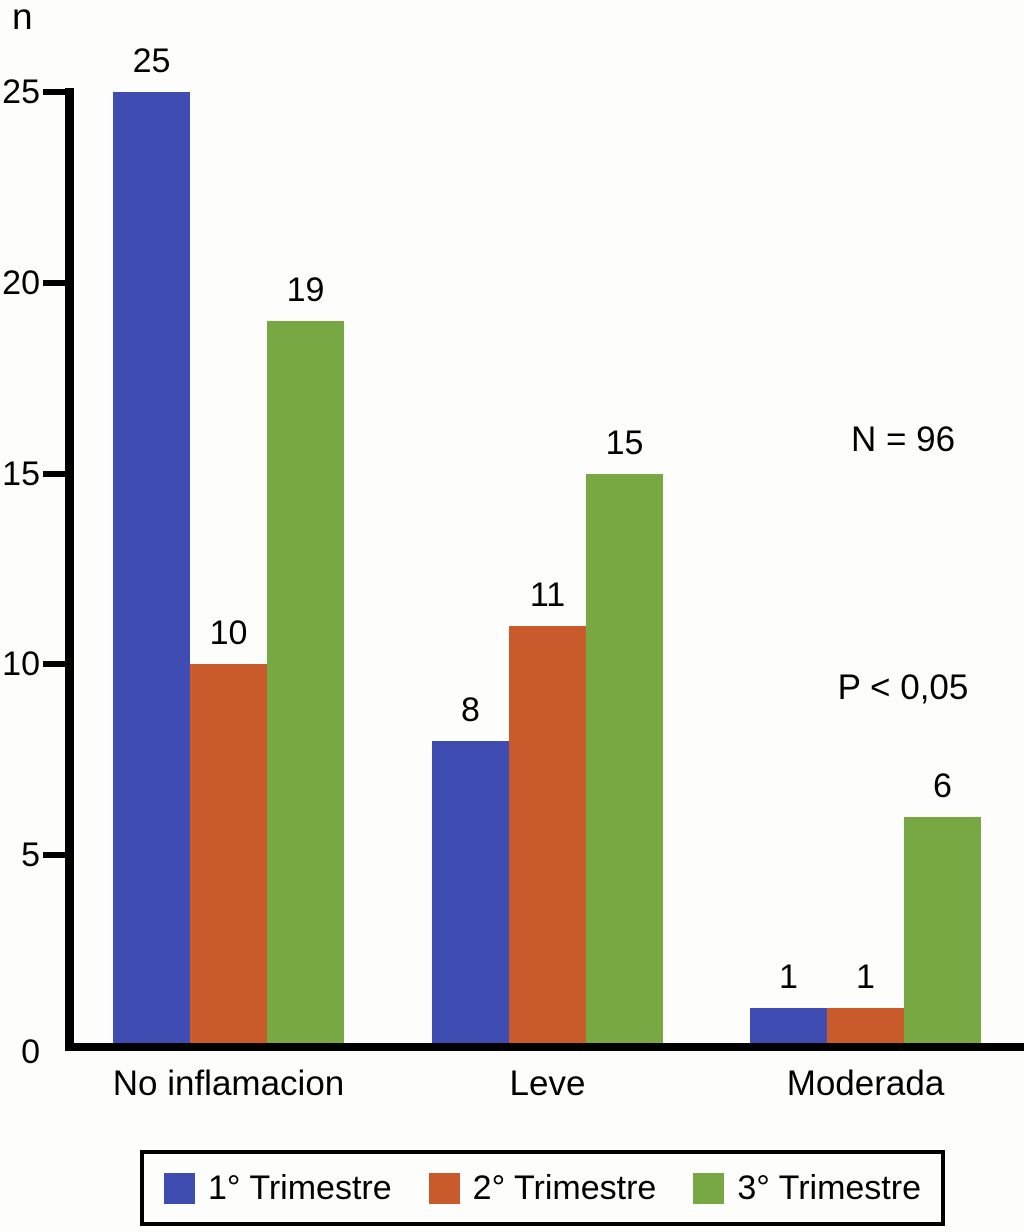  Describe the element at coordinates (21, 92) in the screenshot. I see `y-tick-label-25: 25` at that location.